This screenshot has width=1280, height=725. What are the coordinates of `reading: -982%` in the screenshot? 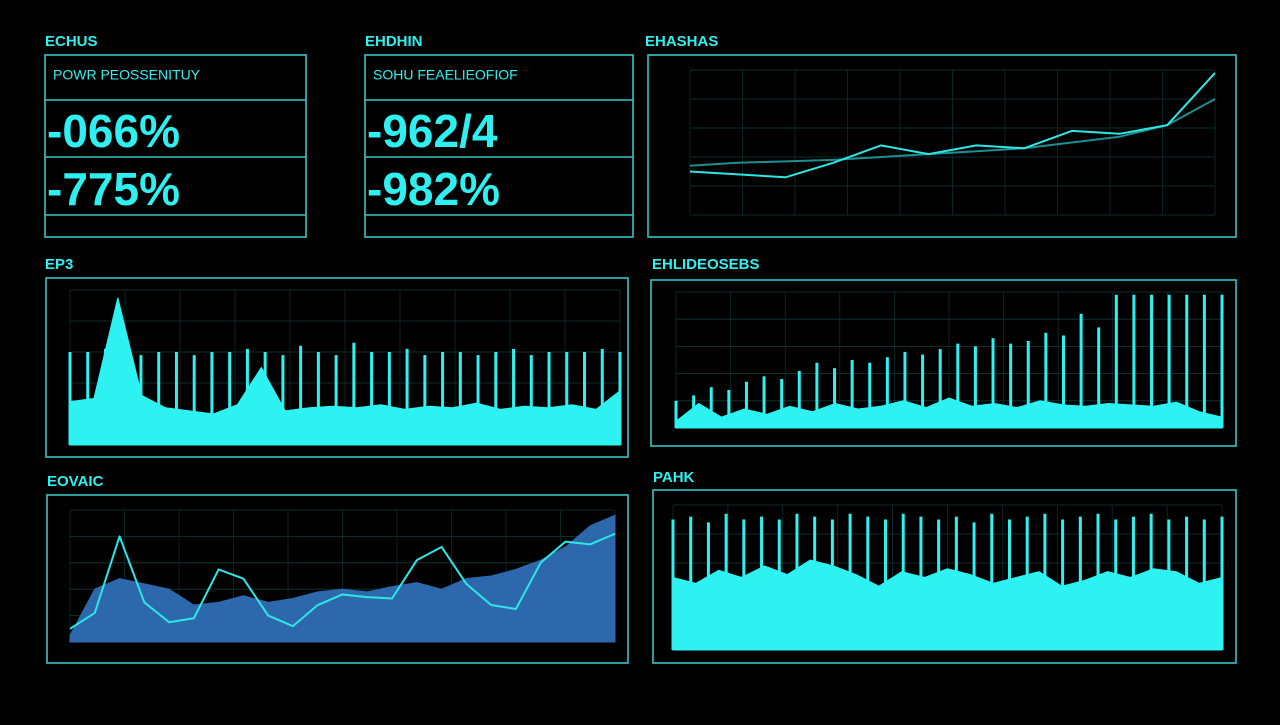 It's located at (433, 189).